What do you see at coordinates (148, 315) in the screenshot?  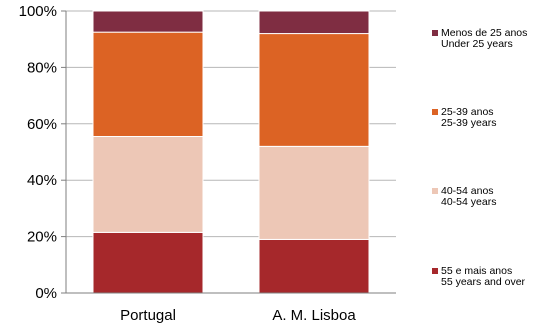 I see `category-label: Portugal` at bounding box center [148, 315].